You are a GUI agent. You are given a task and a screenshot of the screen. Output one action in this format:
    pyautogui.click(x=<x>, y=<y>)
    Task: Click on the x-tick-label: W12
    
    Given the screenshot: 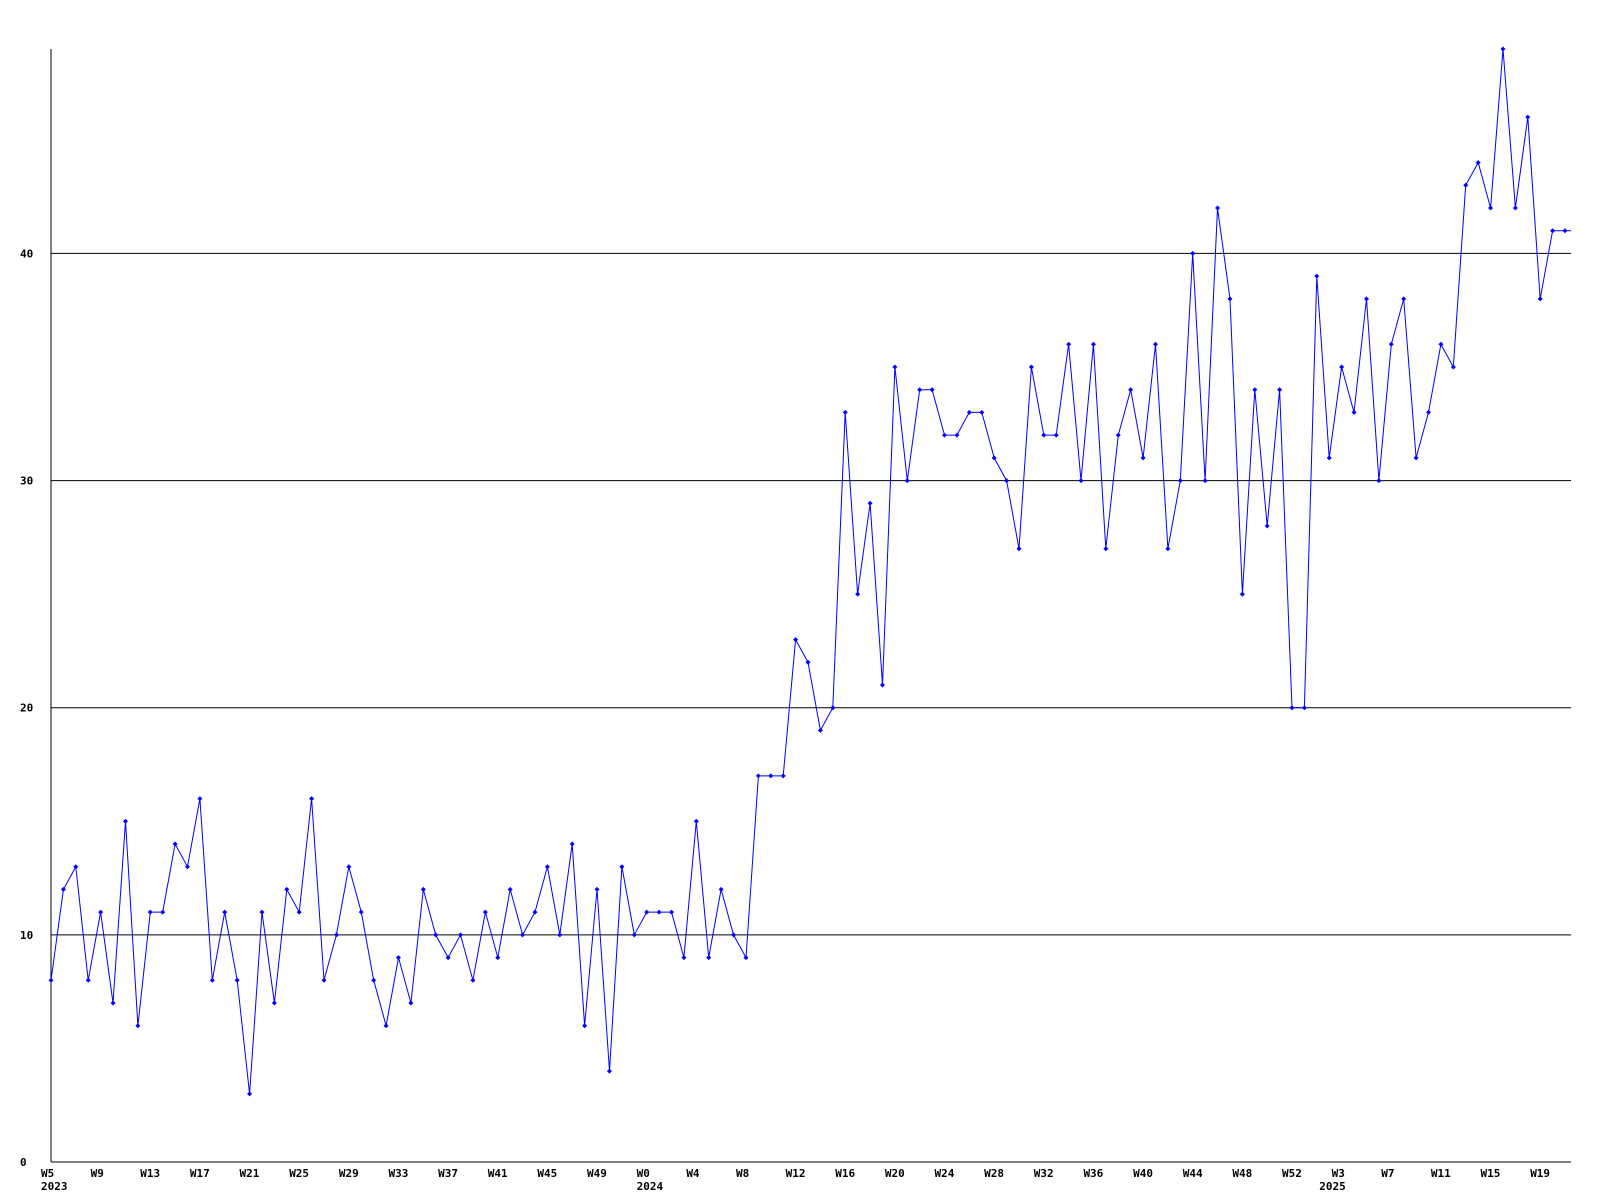 What is the action you would take?
    pyautogui.click(x=796, y=1173)
    